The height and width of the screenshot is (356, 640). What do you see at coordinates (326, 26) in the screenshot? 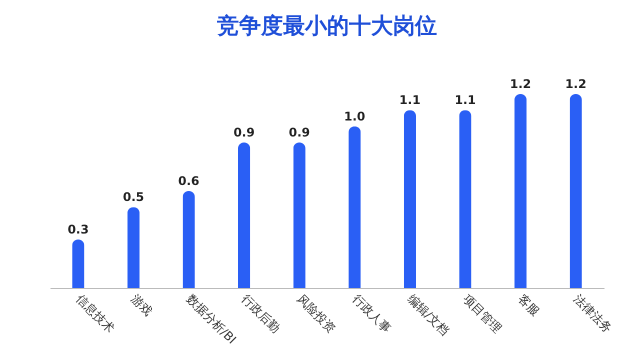
I see `chart-title: 竞争度最小的十大岗位` at bounding box center [326, 26].